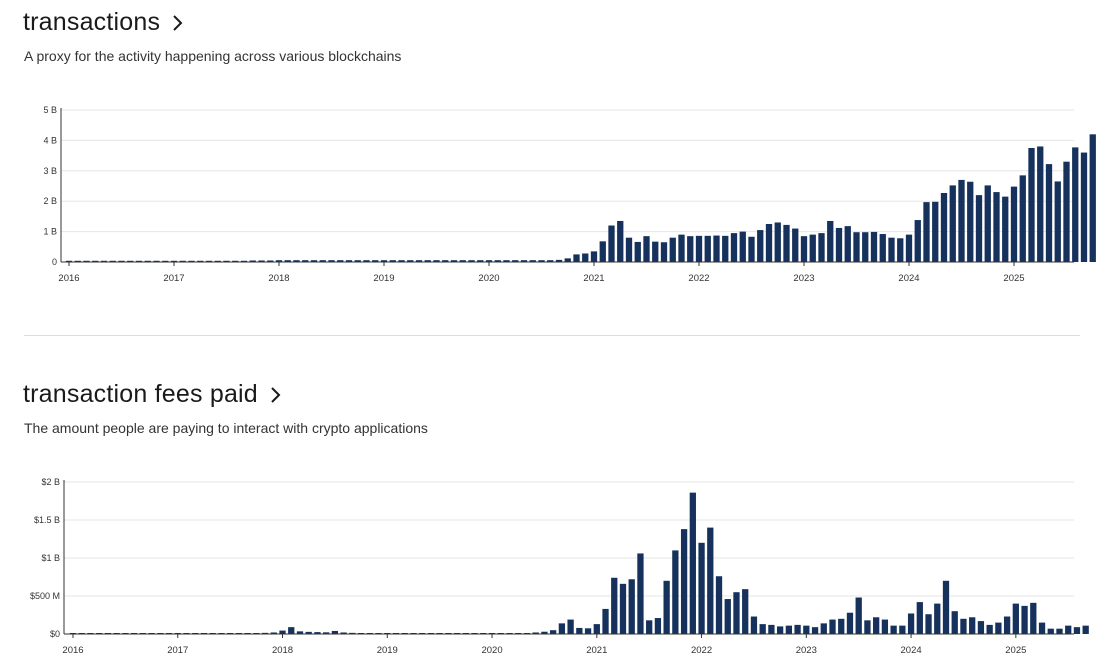 The width and height of the screenshot is (1117, 670). Describe the element at coordinates (488, 278) in the screenshot. I see `x-tick-label: 2020` at that location.